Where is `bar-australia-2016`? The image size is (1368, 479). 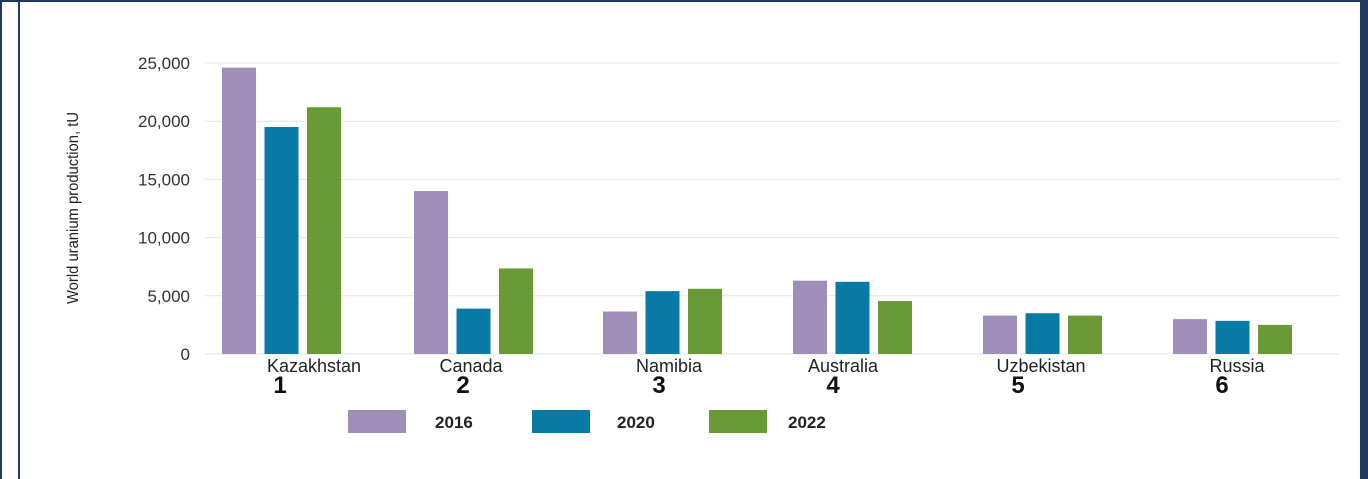 bar-australia-2016 is located at coordinates (810, 317).